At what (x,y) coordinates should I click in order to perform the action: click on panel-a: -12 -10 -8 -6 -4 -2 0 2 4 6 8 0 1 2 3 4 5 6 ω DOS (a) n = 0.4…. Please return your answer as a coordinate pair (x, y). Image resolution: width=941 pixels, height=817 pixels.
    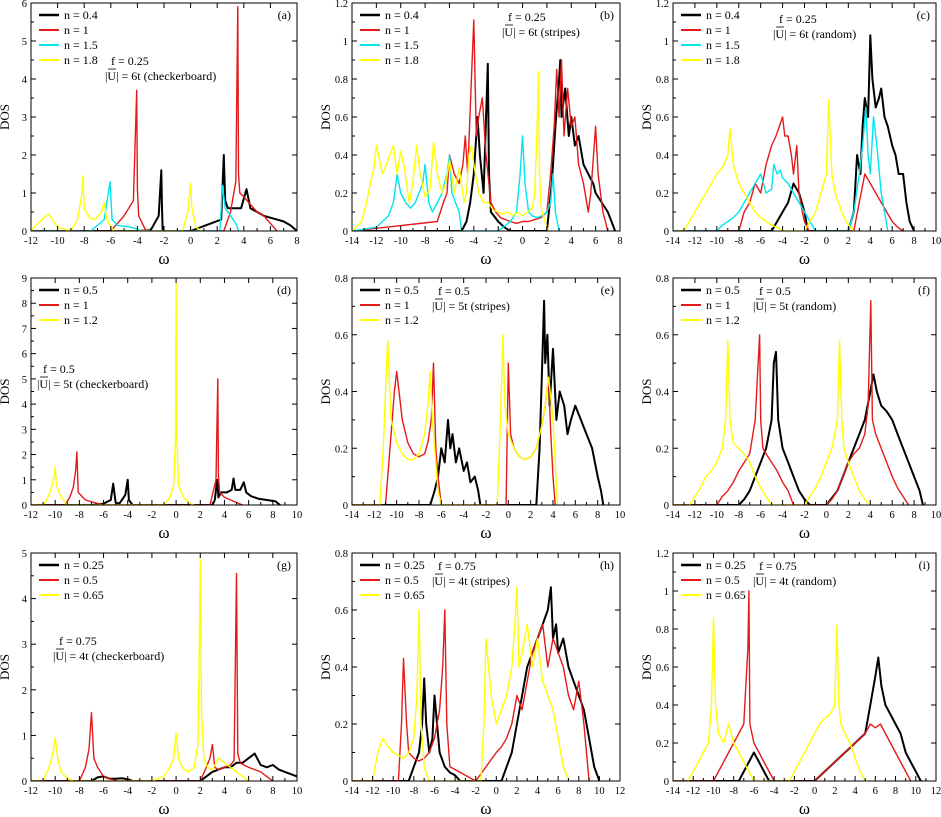
    Looking at the image, I should click on (150, 134).